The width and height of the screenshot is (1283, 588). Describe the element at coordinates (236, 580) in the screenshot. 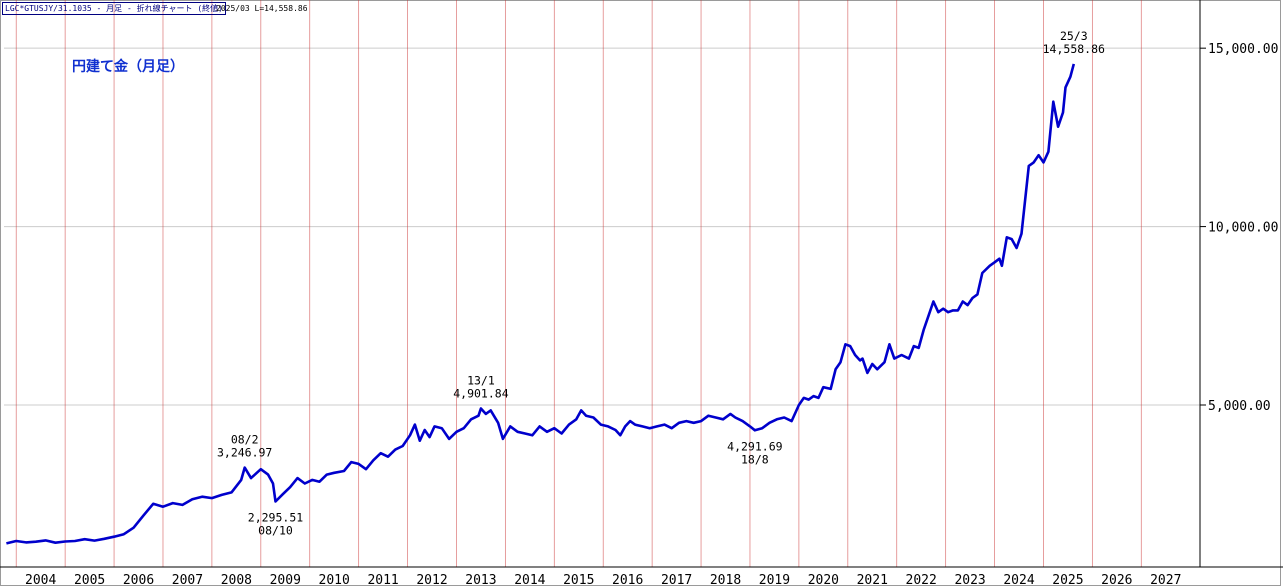

I see `x-tick-label: 2008` at that location.